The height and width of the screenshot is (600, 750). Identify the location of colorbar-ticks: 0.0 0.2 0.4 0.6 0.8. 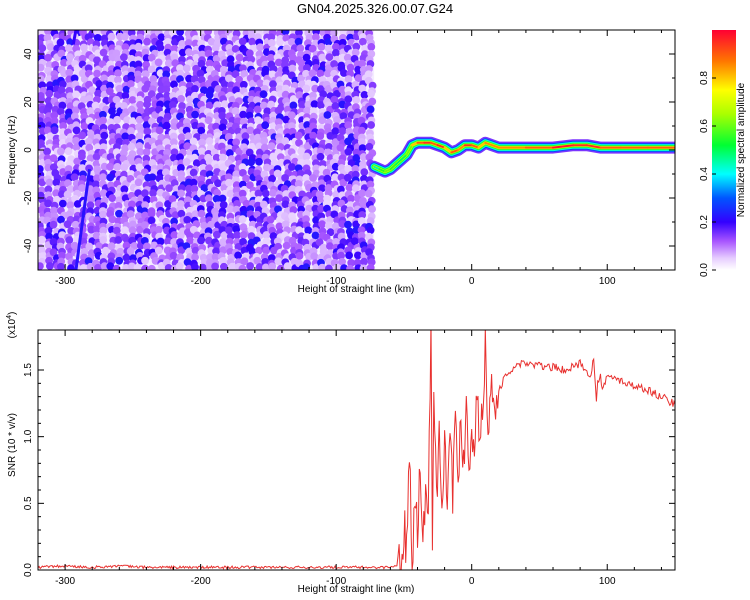
(707, 174).